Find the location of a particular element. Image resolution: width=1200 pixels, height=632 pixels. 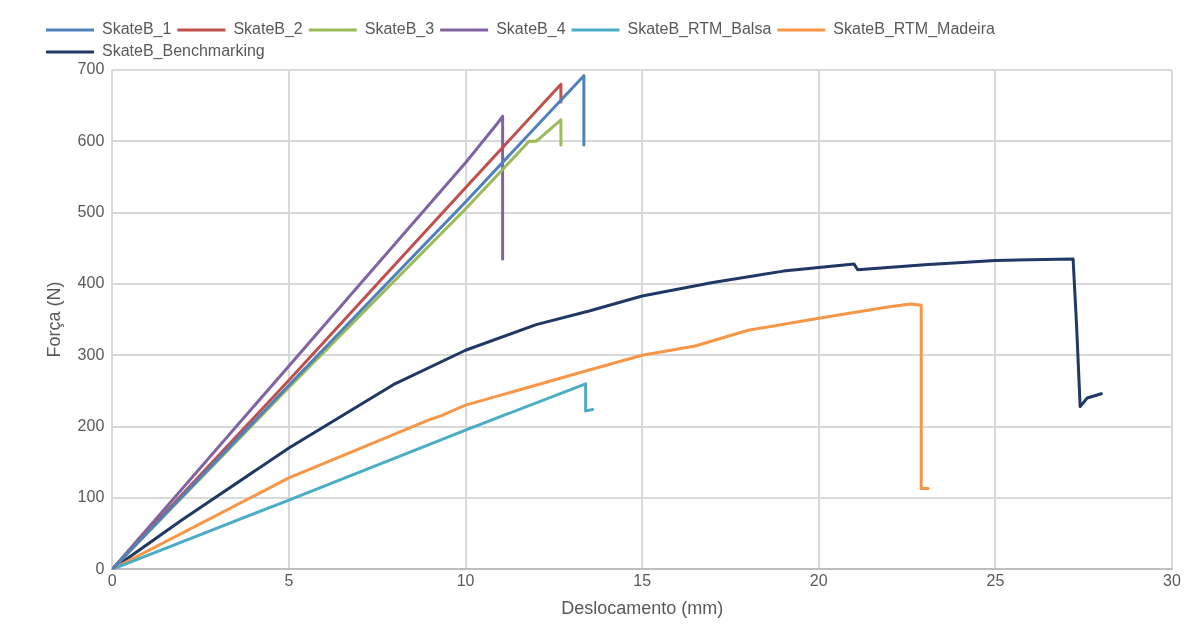

x-tick-label: 20 is located at coordinates (818, 581).